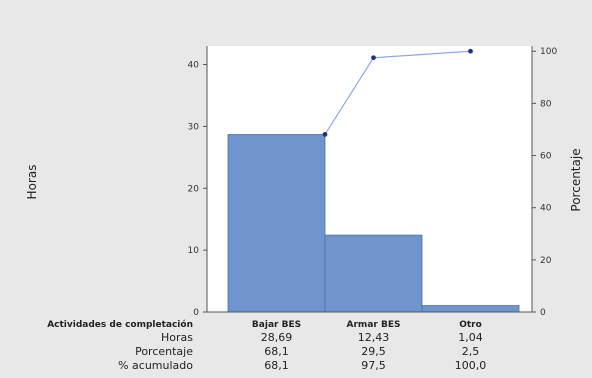 The image size is (592, 378). Describe the element at coordinates (194, 127) in the screenshot. I see `y-tick-label: 30` at that location.